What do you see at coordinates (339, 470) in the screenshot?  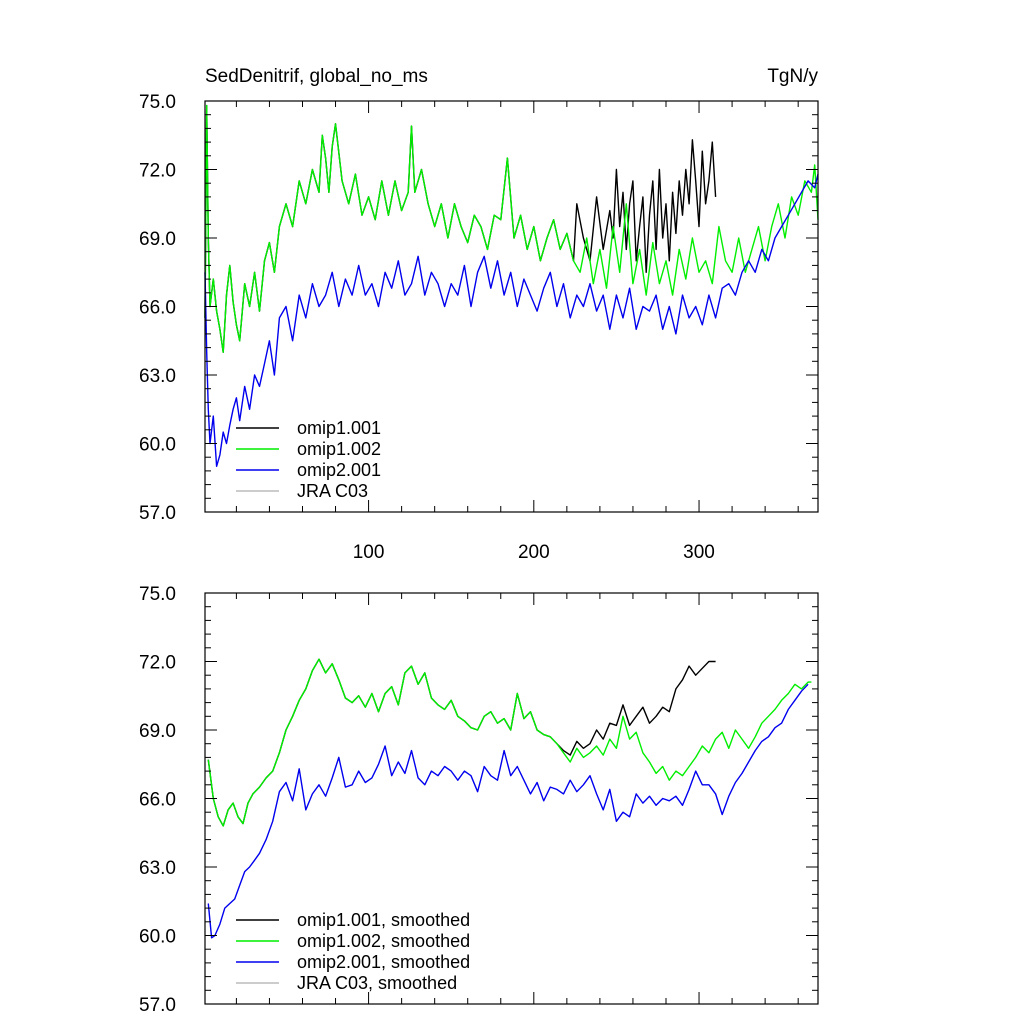 I see `top-legend-label: omip2.001` at bounding box center [339, 470].